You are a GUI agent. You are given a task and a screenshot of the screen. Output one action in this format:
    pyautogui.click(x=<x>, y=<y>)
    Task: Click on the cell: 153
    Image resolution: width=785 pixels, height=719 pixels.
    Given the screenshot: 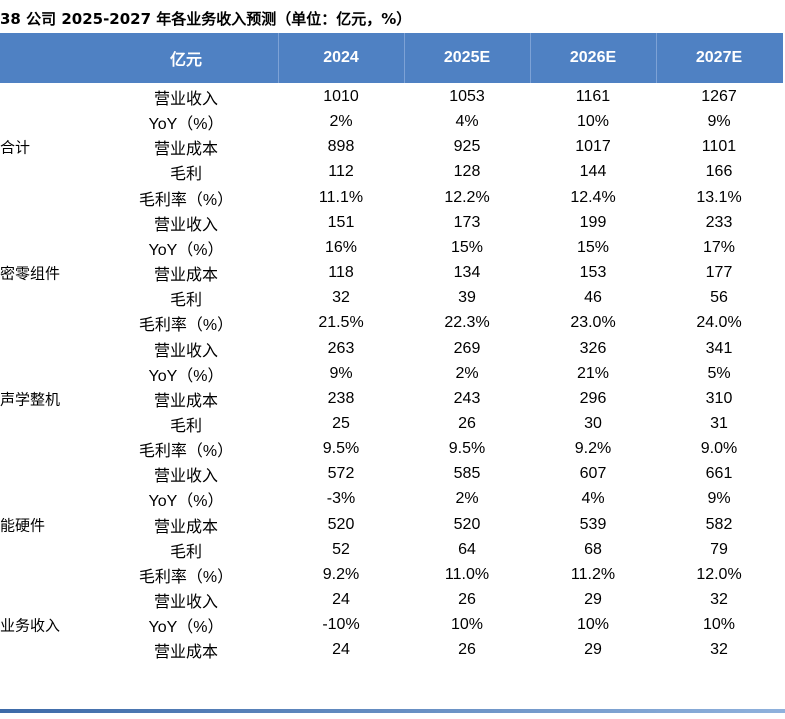 What is the action you would take?
    pyautogui.click(x=593, y=273)
    